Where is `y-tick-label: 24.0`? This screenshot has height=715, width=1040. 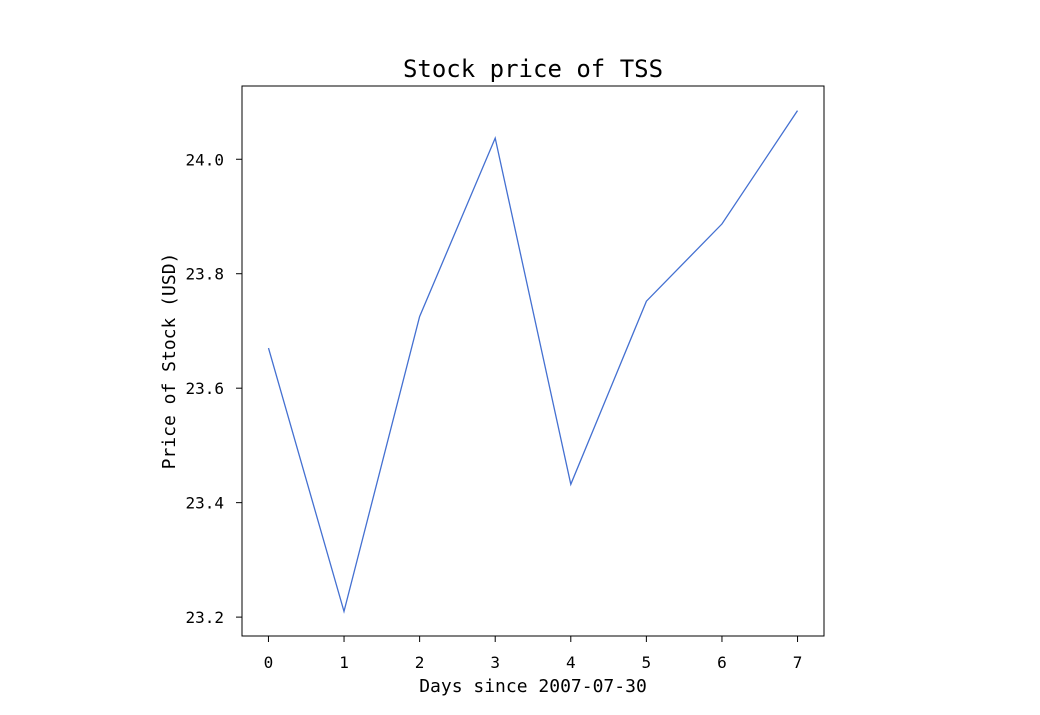 y-tick-label: 24.0 is located at coordinates (204, 159).